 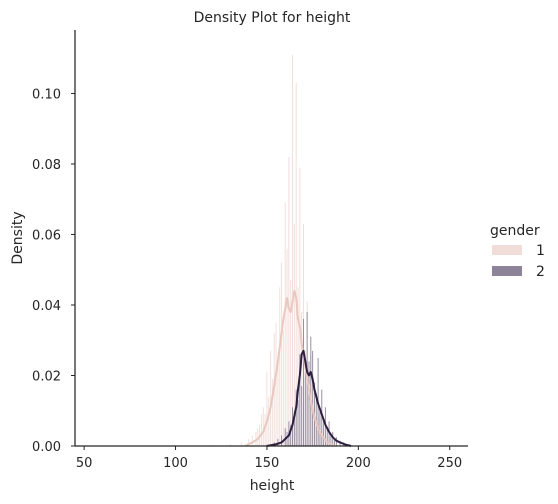 I want to click on x-tick-labels: 50 100 150 200 250, so click(x=269, y=458).